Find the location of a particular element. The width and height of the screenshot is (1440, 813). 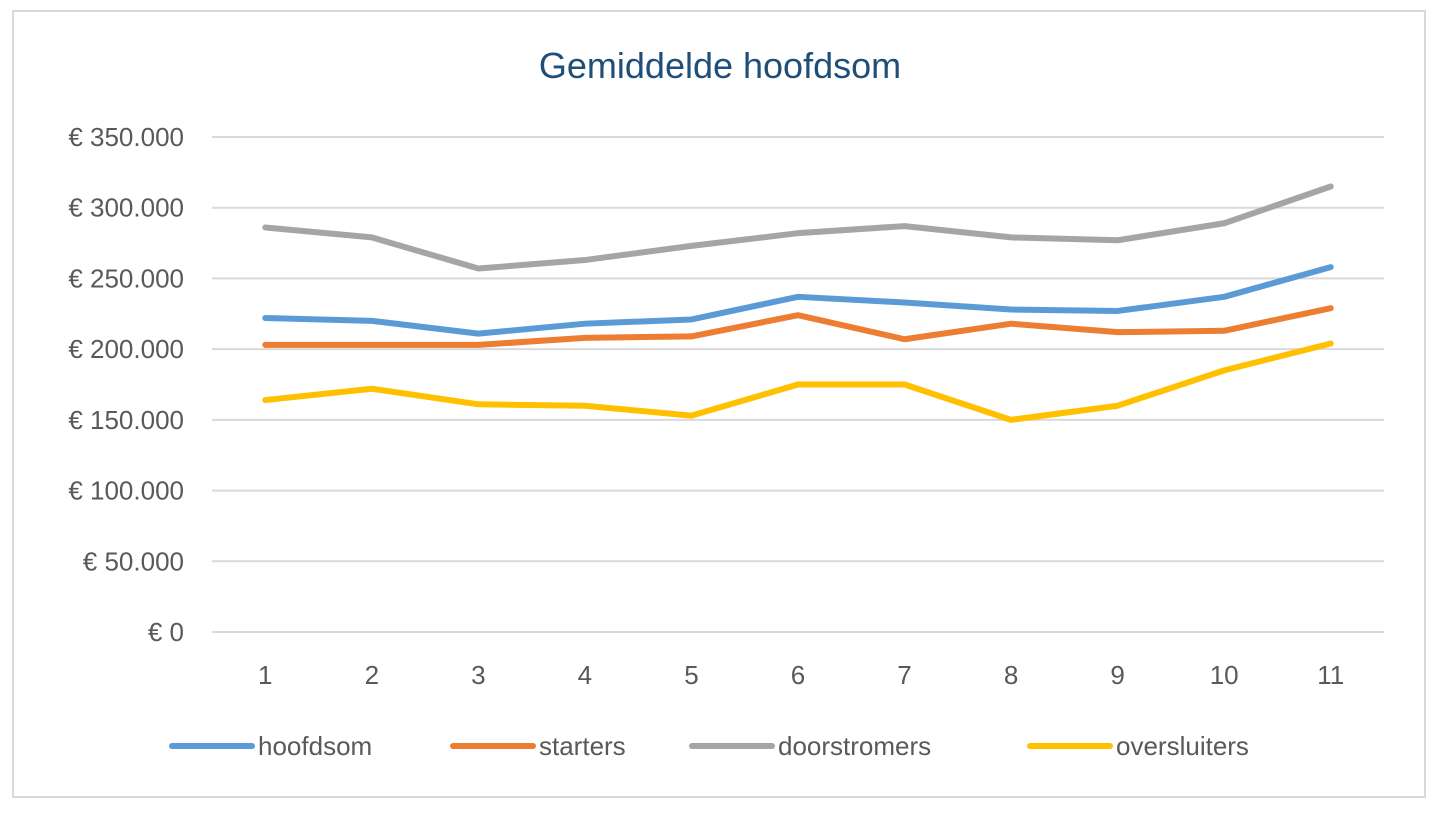

y-tick-label: € 250.000 is located at coordinates (126, 278).